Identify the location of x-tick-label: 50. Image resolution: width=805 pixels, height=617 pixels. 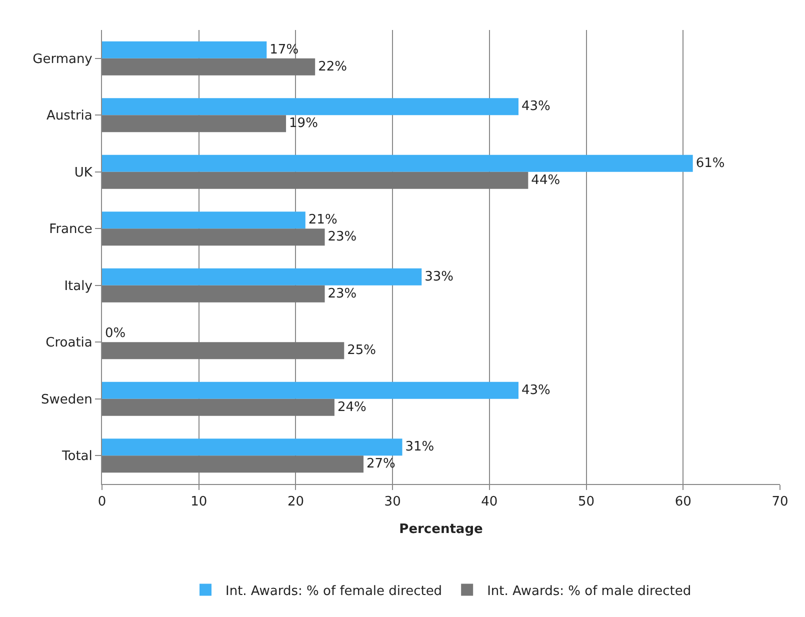
(586, 502).